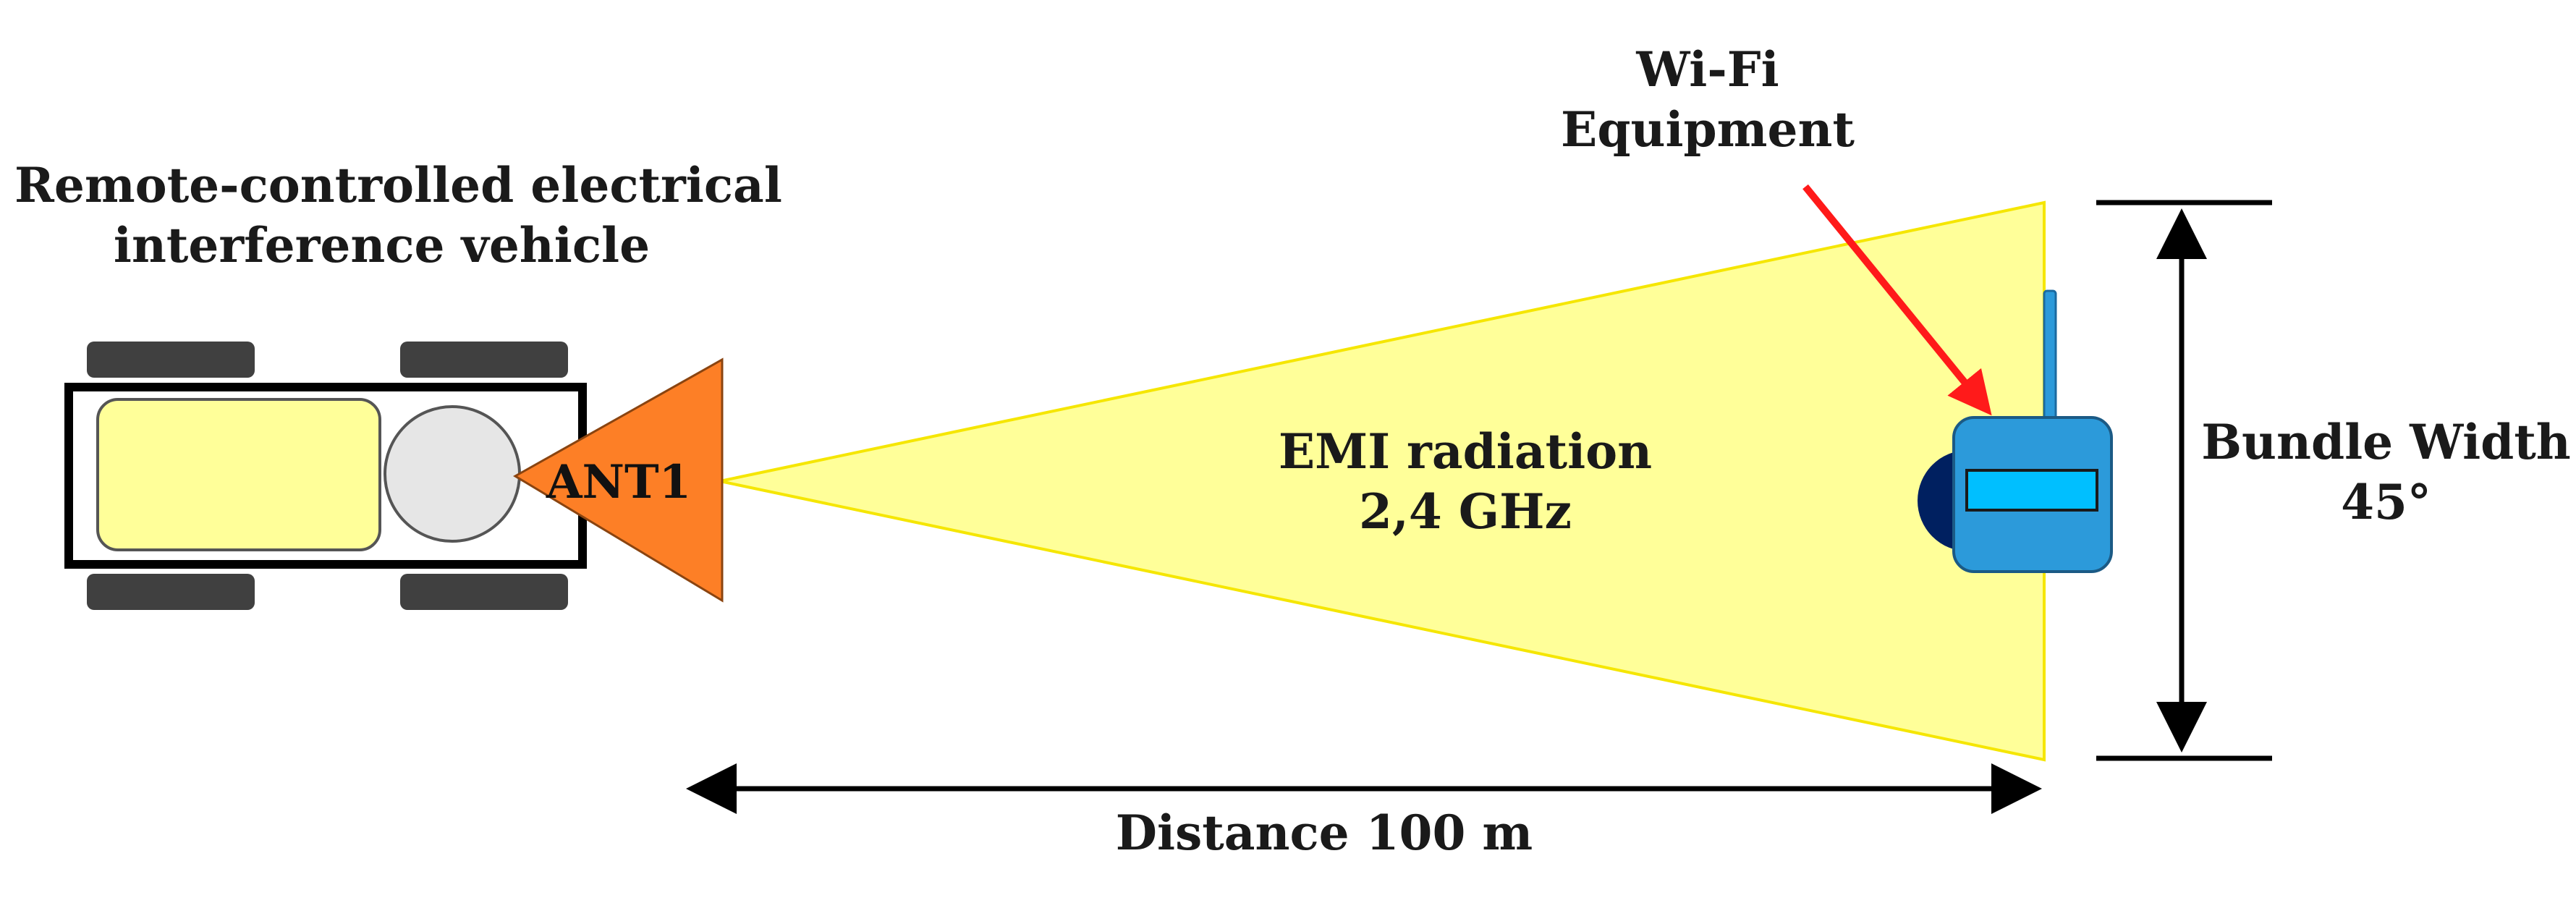  I want to click on wheel-rear-left-icon, so click(484, 360).